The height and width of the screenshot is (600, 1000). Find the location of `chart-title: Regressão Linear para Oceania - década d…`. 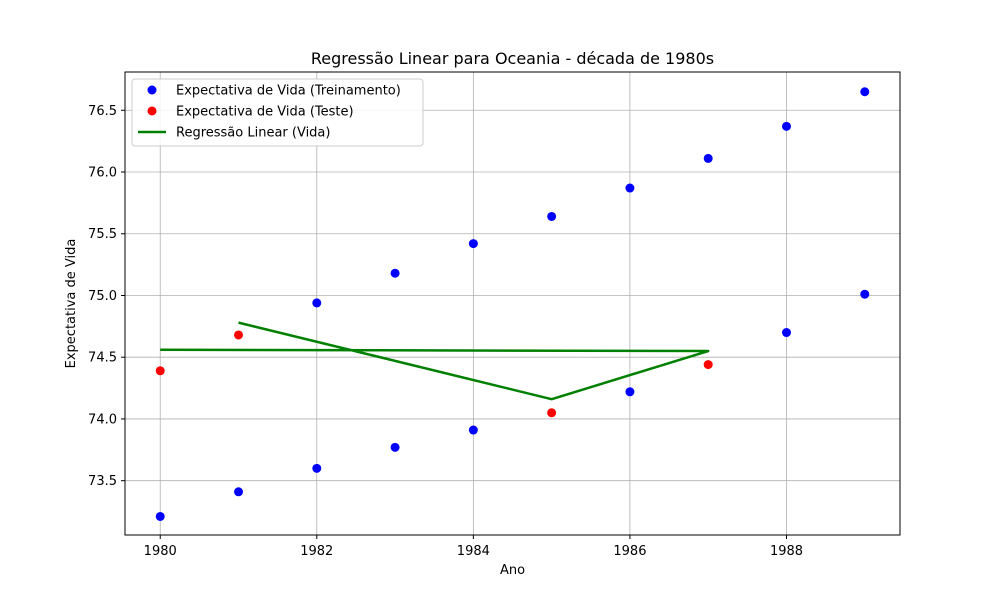

chart-title: Regressão Linear para Oceania - década d… is located at coordinates (512, 58).